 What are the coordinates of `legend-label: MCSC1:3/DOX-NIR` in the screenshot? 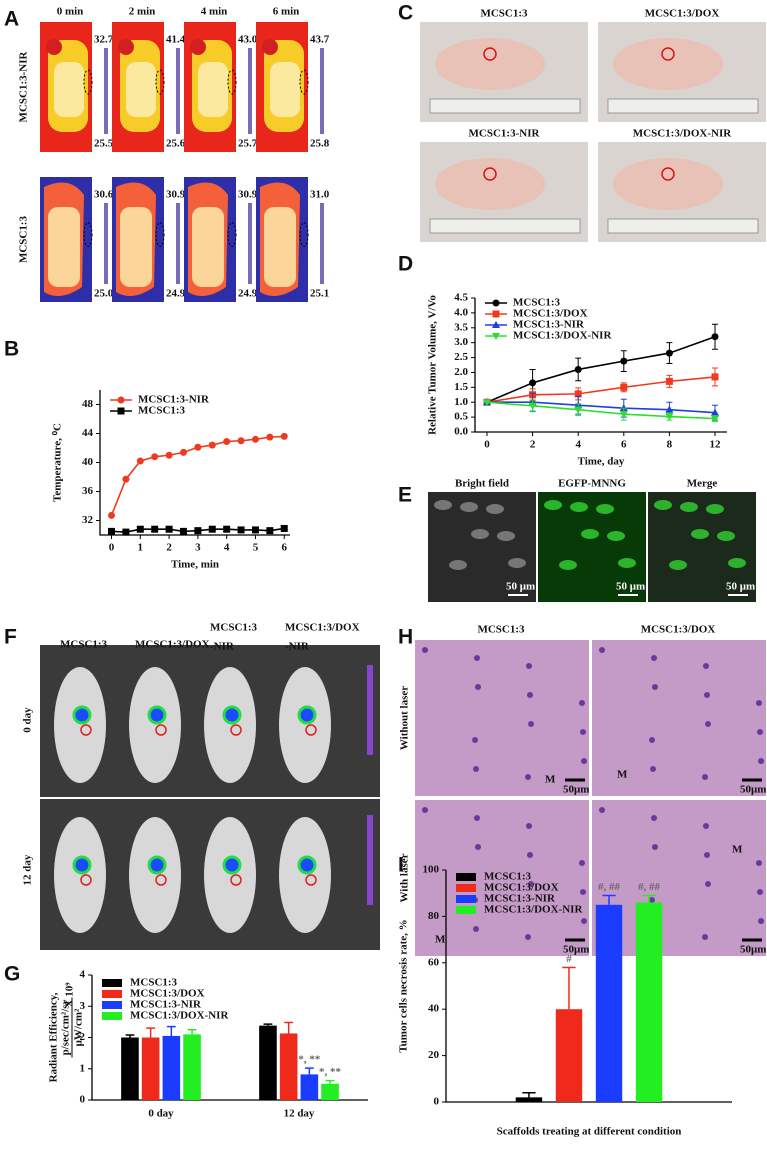 It's located at (562, 336).